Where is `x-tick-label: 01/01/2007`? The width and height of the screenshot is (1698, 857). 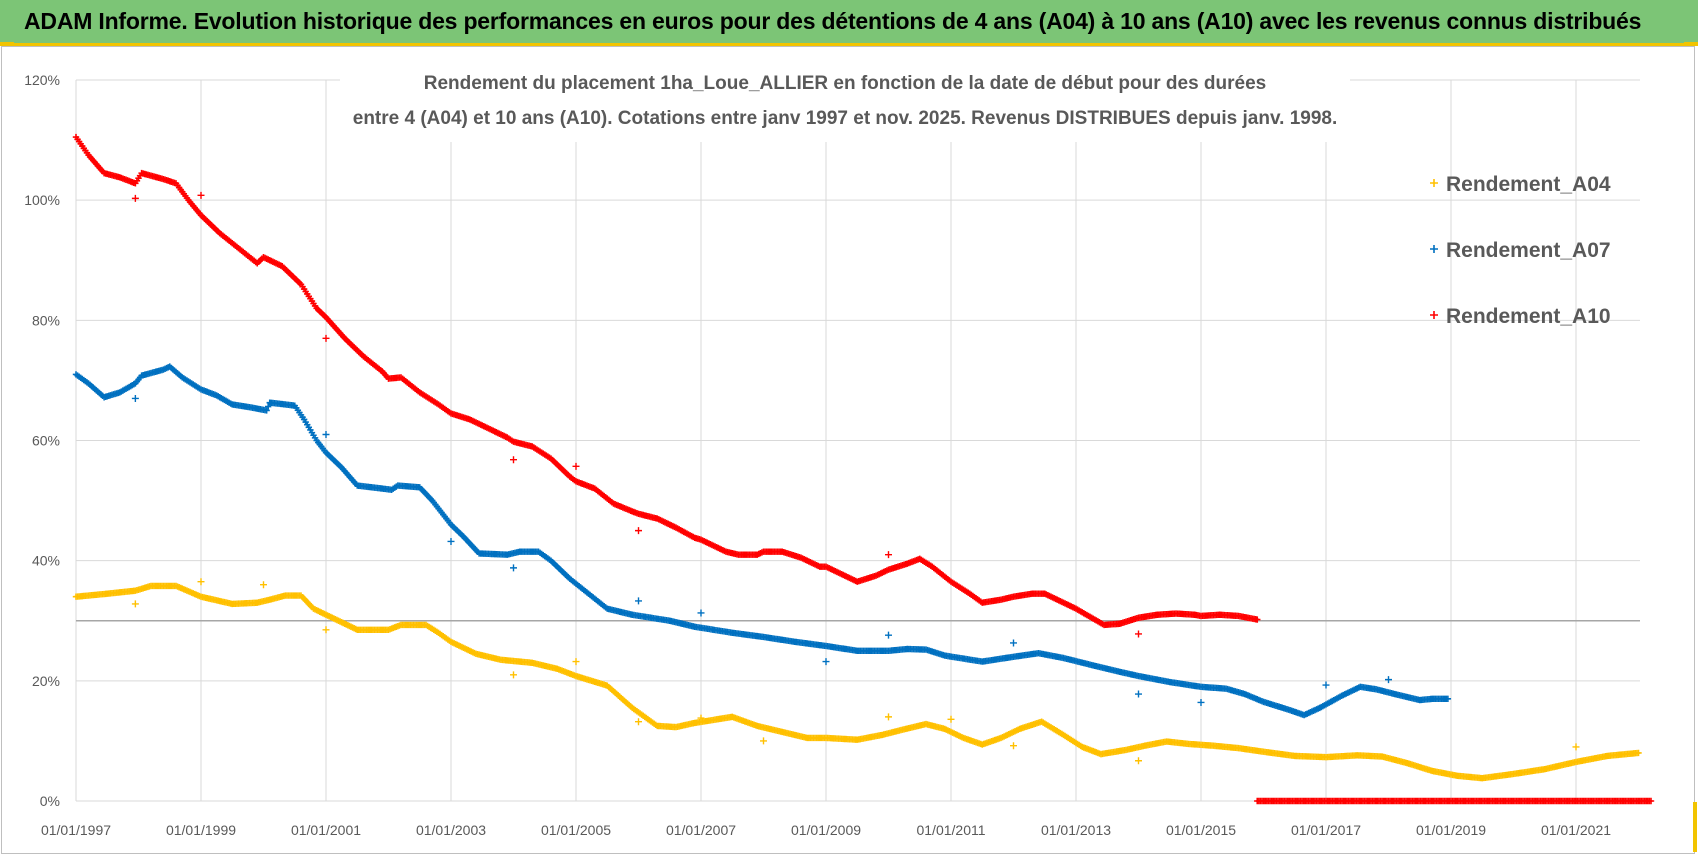 x-tick-label: 01/01/2007 is located at coordinates (701, 830).